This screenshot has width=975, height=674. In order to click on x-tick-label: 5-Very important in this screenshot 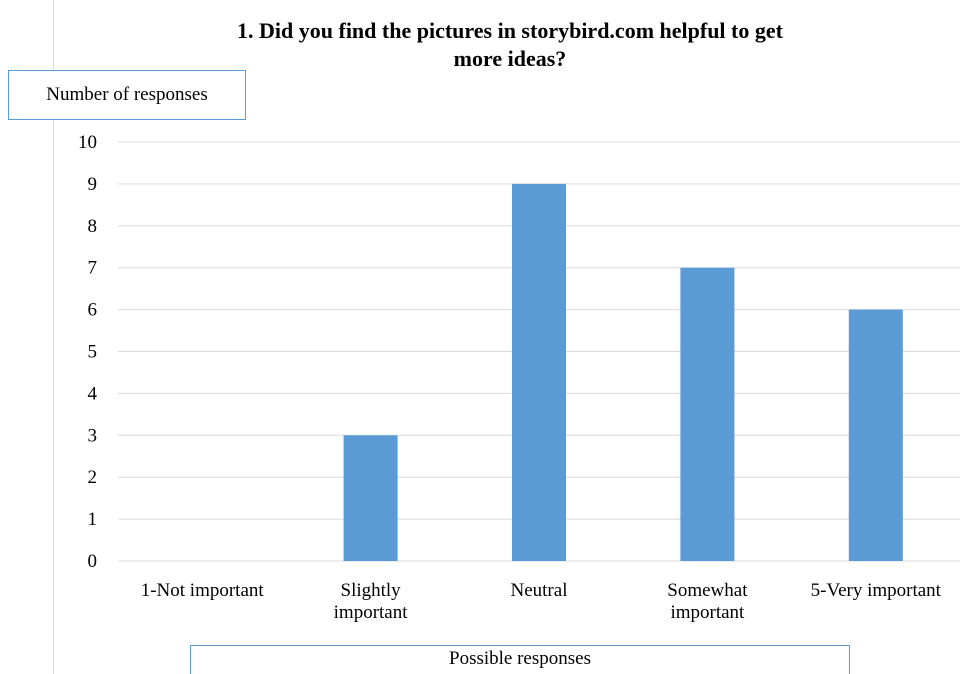, I will do `click(876, 590)`.